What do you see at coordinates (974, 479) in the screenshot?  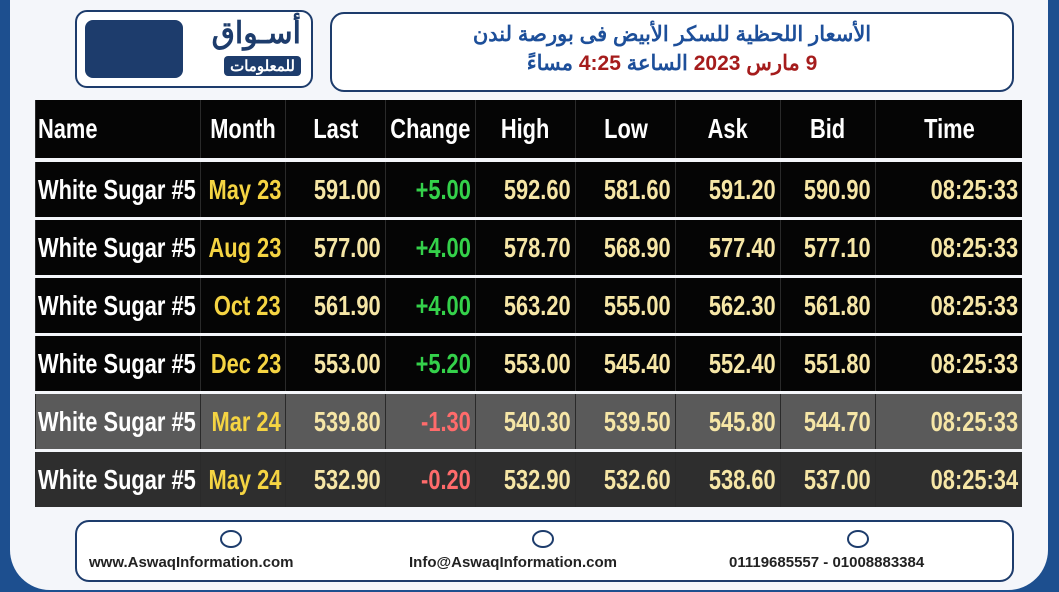 I see `cell-text: 08:25:34` at bounding box center [974, 479].